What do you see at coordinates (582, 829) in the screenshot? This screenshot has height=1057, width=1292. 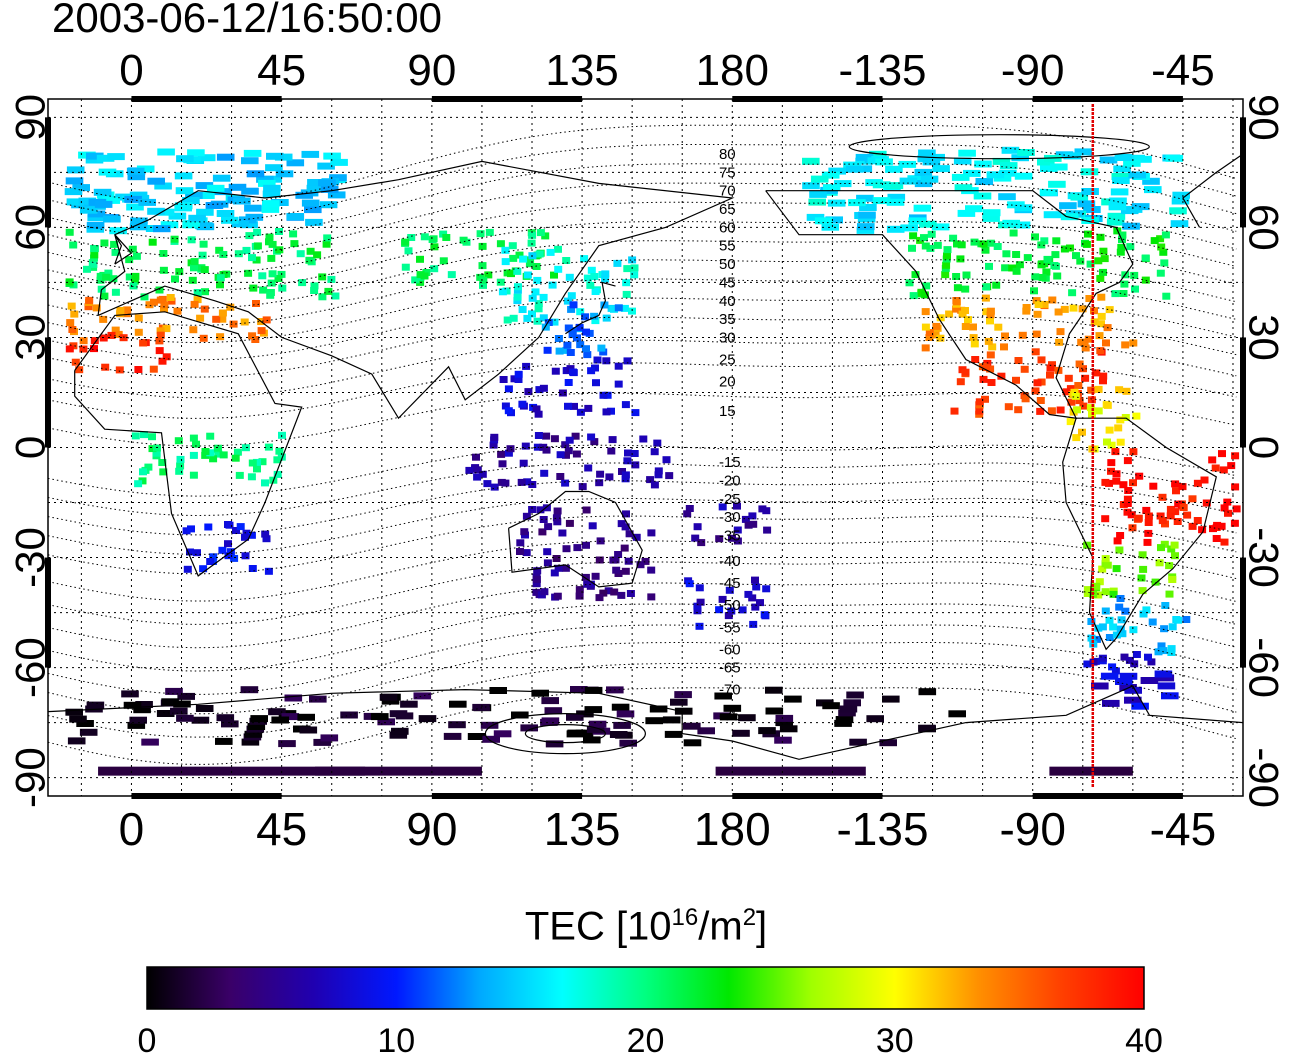 I see `x-tick-label-bottom: 135` at bounding box center [582, 829].